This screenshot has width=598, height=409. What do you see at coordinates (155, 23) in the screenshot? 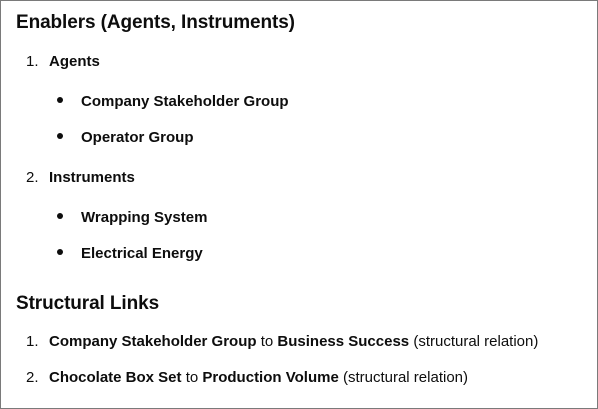
I see `section-heading-enablers: Enablers (Agents, Instruments)` at bounding box center [155, 23].